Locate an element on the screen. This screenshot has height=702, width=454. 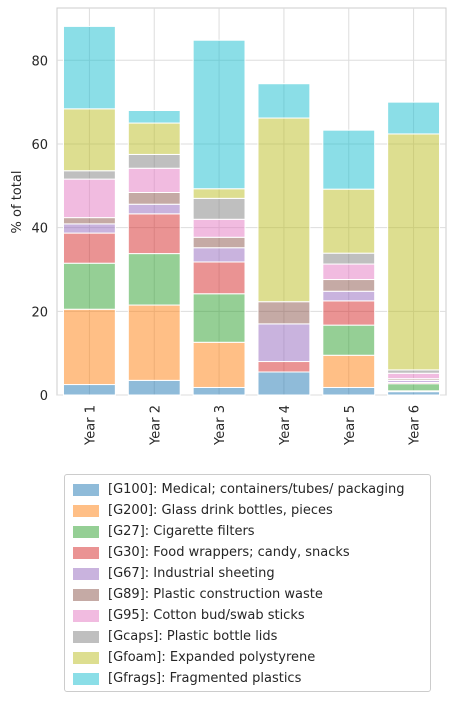
legend-item: [G30]: Food wrappers; candy, snacks is located at coordinates (251, 552).